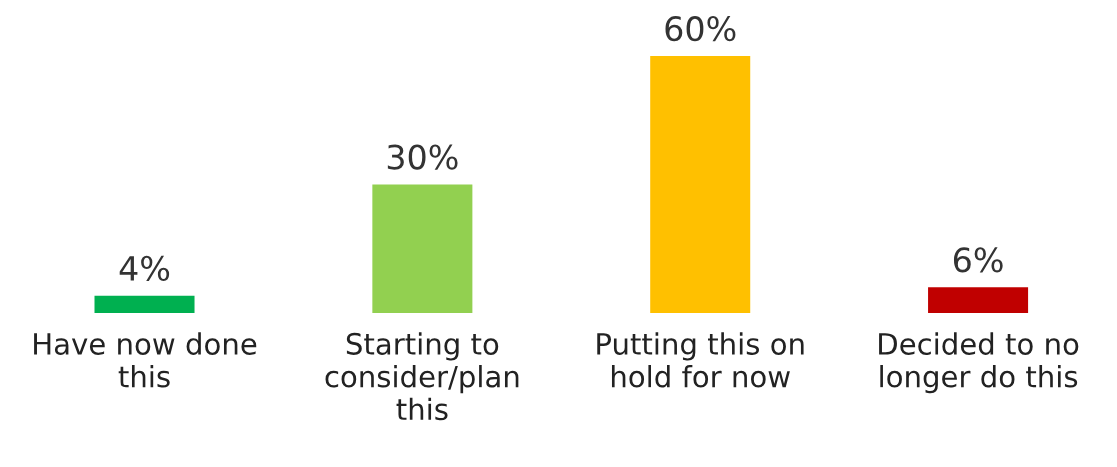  Describe the element at coordinates (422, 157) in the screenshot. I see `data-label: 30%` at that location.